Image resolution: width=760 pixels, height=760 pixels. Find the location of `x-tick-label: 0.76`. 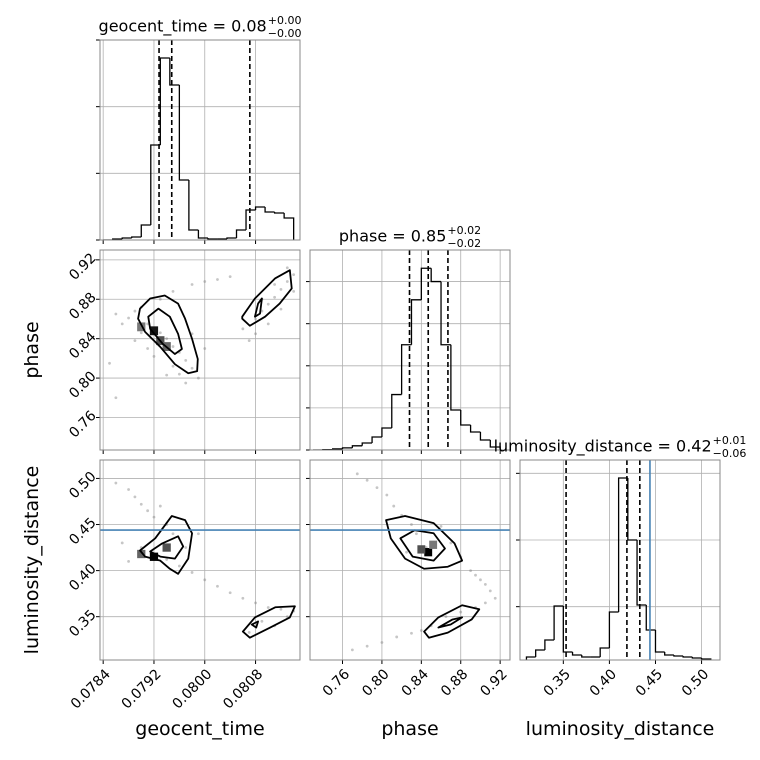

x-tick-label: 0.76 is located at coordinates (336, 682).